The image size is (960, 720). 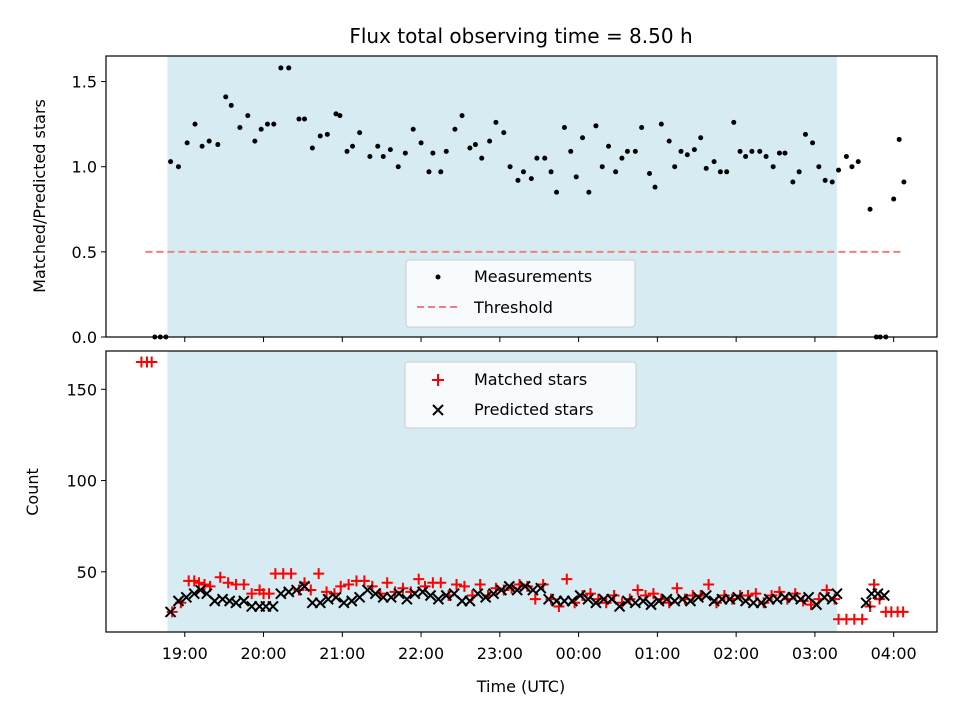 I want to click on x-tick-label: 23:00, so click(x=500, y=653).